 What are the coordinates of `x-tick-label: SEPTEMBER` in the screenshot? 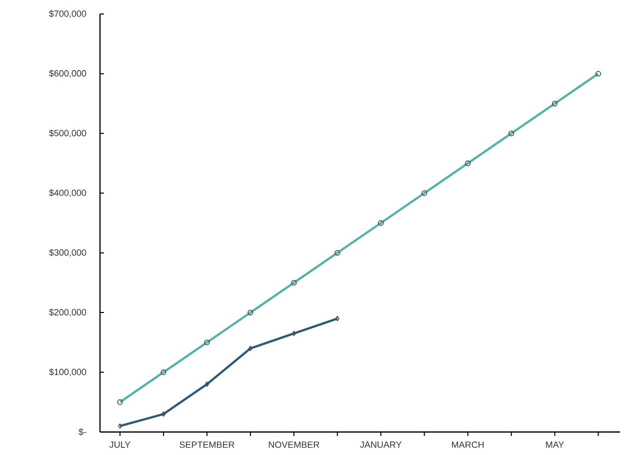 It's located at (207, 445).